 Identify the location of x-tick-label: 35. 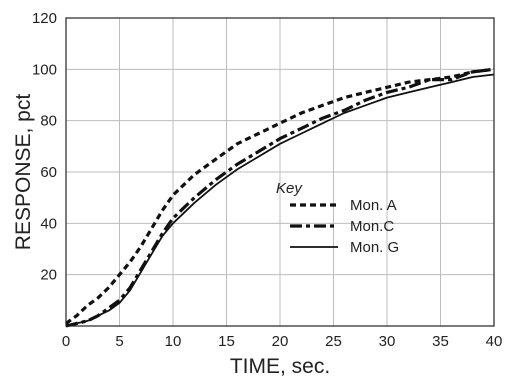
(440, 341).